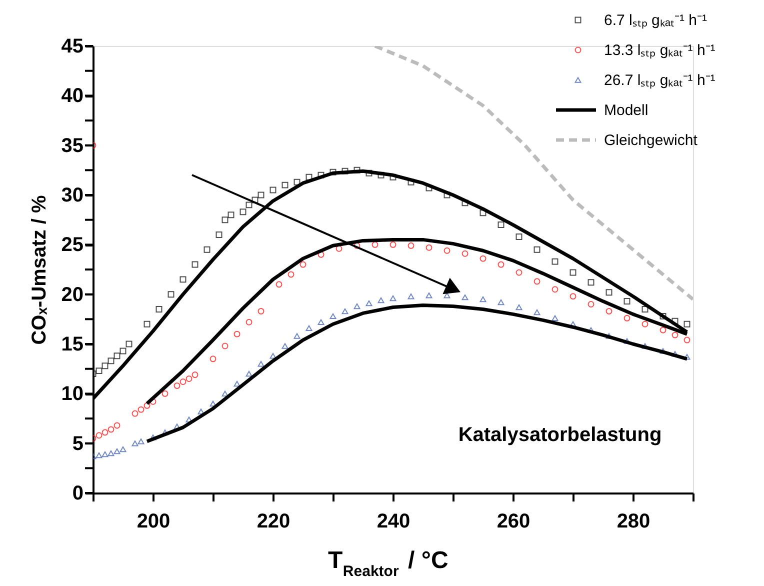  Describe the element at coordinates (651, 140) in the screenshot. I see `legend-label: Gleichgewicht` at that location.